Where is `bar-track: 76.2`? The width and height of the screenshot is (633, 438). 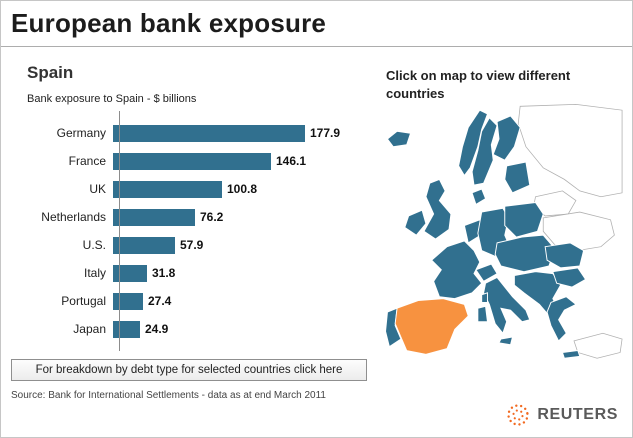
bar-track: 76.2 is located at coordinates (168, 217).